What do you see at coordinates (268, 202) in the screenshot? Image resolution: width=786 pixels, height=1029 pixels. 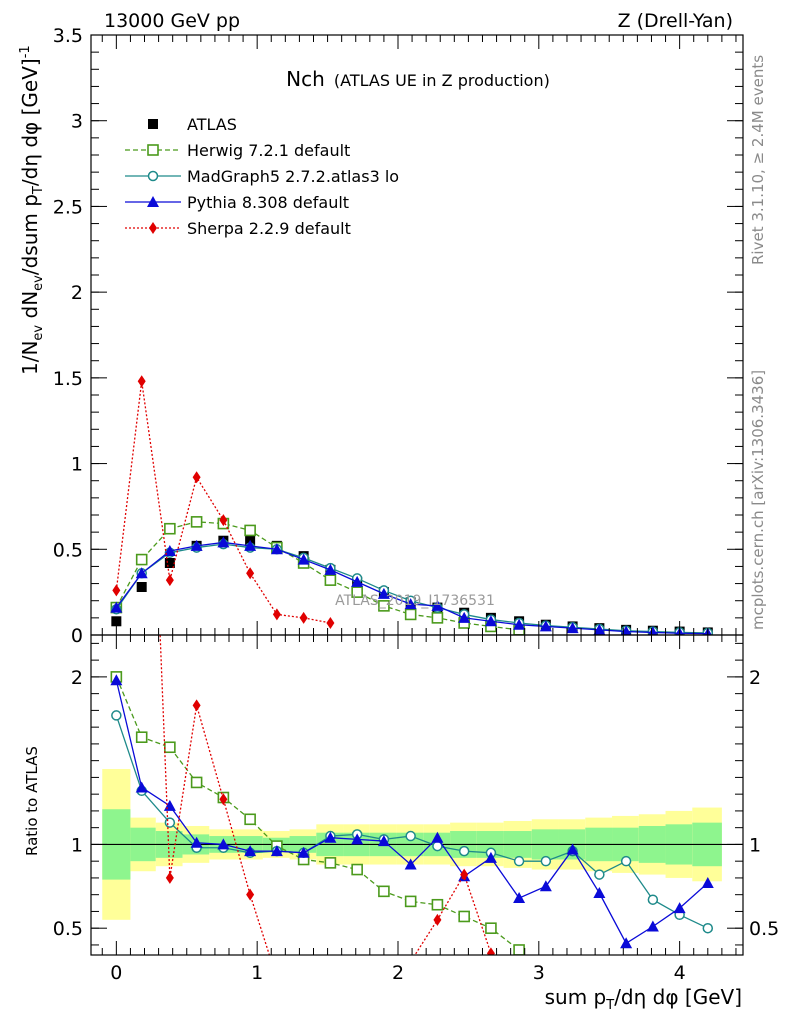 I see `legend-label-3: Pythia 8.308 default` at bounding box center [268, 202].